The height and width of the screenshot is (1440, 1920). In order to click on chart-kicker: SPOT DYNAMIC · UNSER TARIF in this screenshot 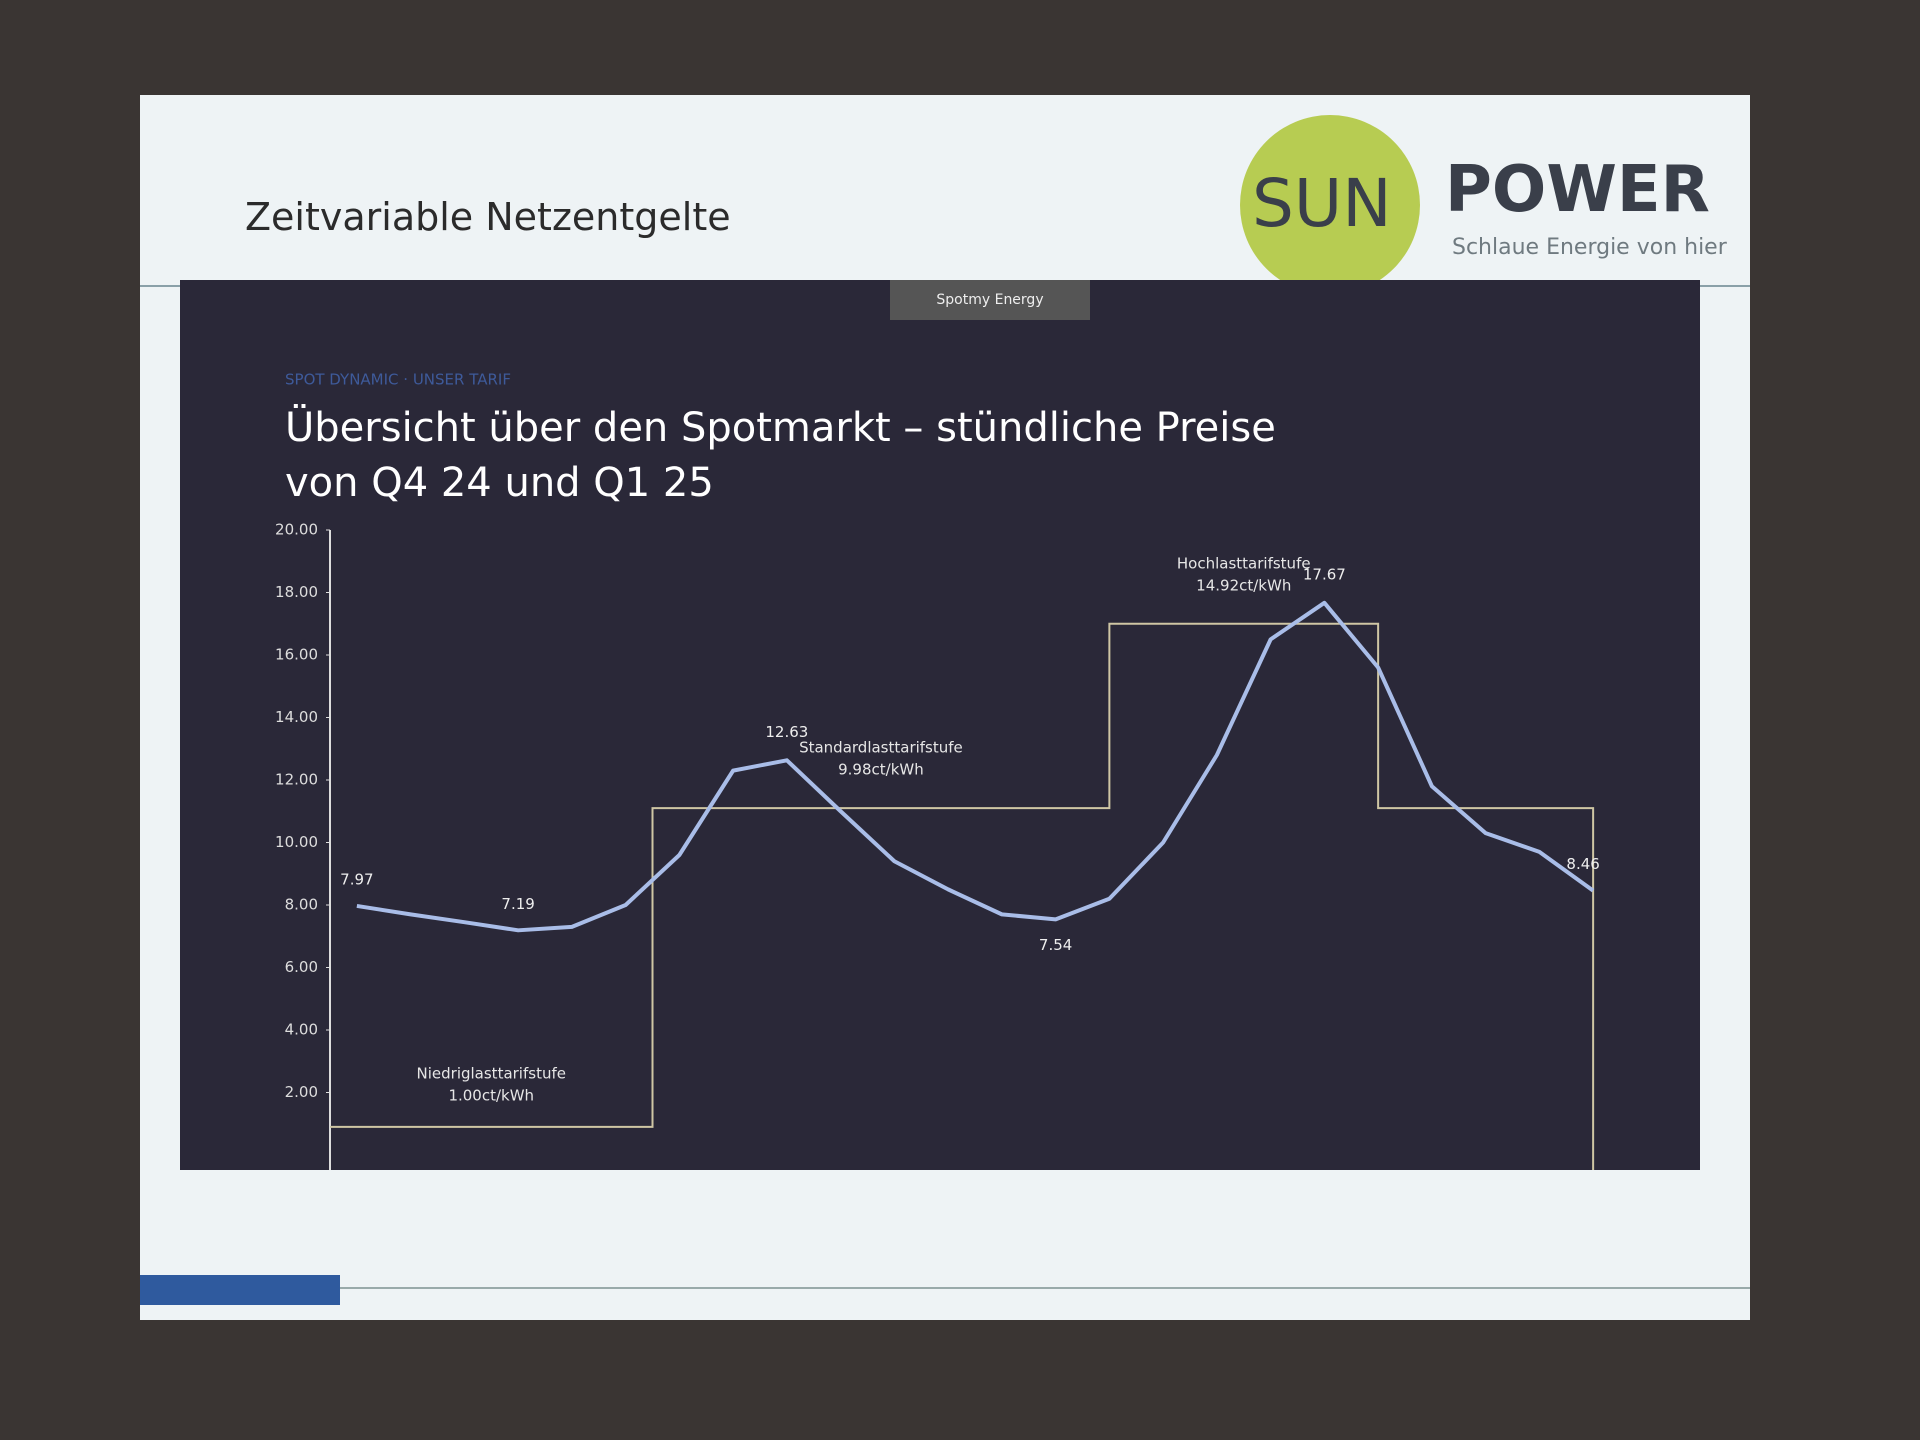, I will do `click(398, 380)`.